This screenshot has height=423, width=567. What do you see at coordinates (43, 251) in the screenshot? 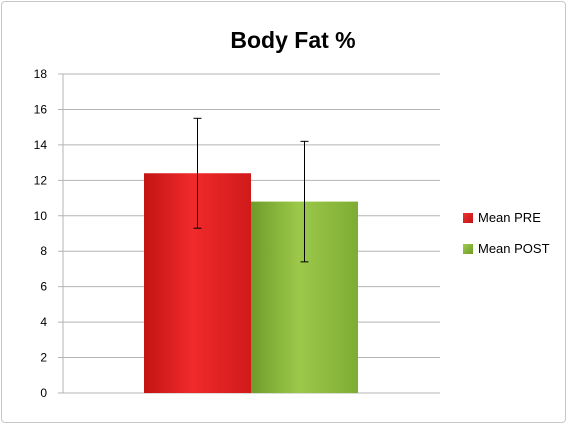
I see `y-tick-label: 8` at bounding box center [43, 251].